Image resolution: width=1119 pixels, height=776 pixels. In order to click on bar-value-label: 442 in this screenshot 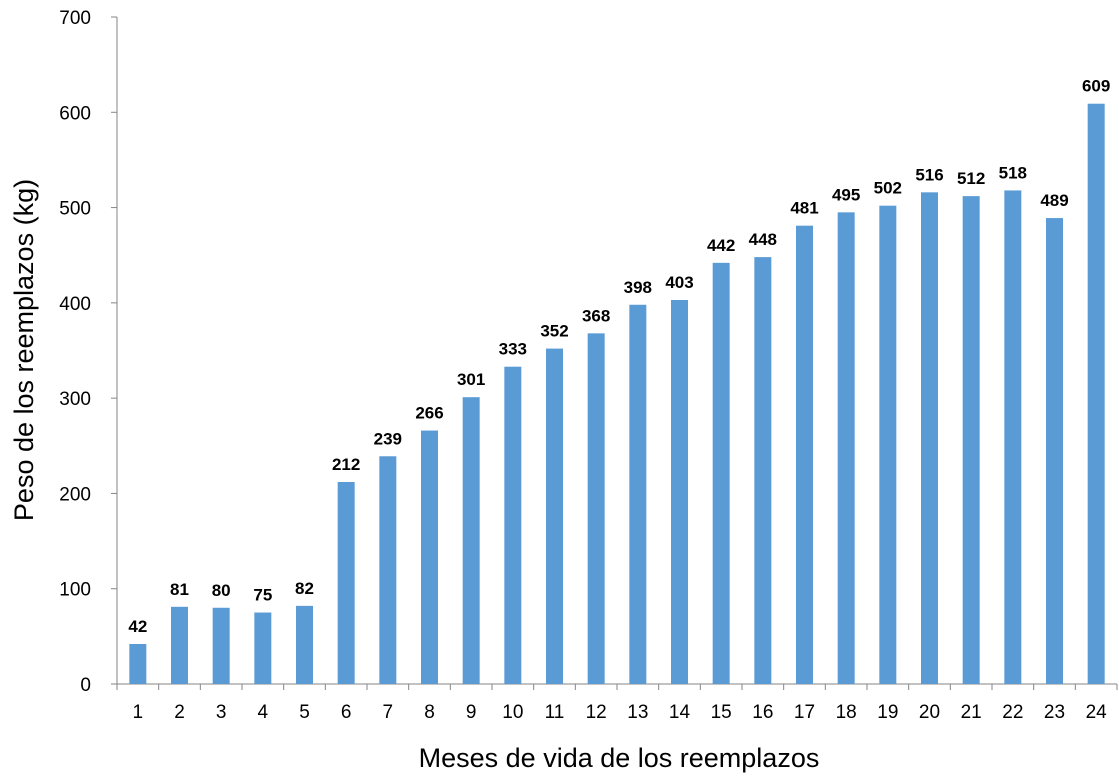, I will do `click(721, 245)`.